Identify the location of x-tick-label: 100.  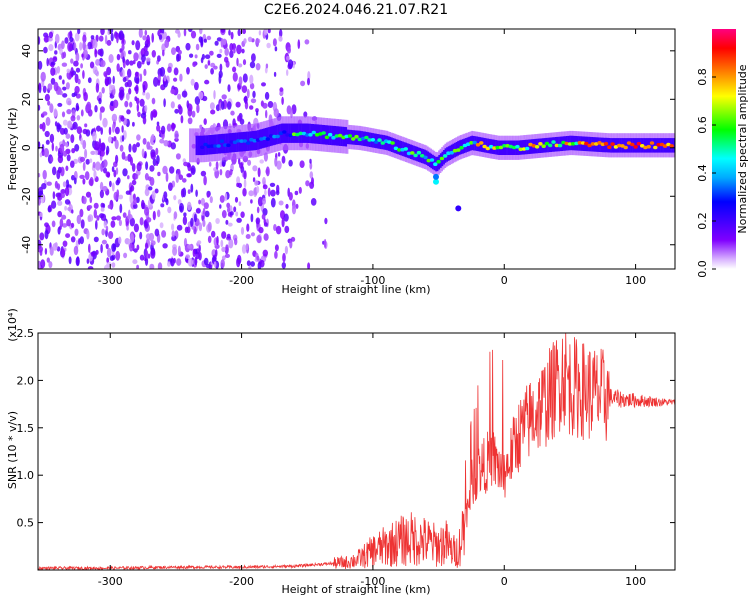
(635, 280).